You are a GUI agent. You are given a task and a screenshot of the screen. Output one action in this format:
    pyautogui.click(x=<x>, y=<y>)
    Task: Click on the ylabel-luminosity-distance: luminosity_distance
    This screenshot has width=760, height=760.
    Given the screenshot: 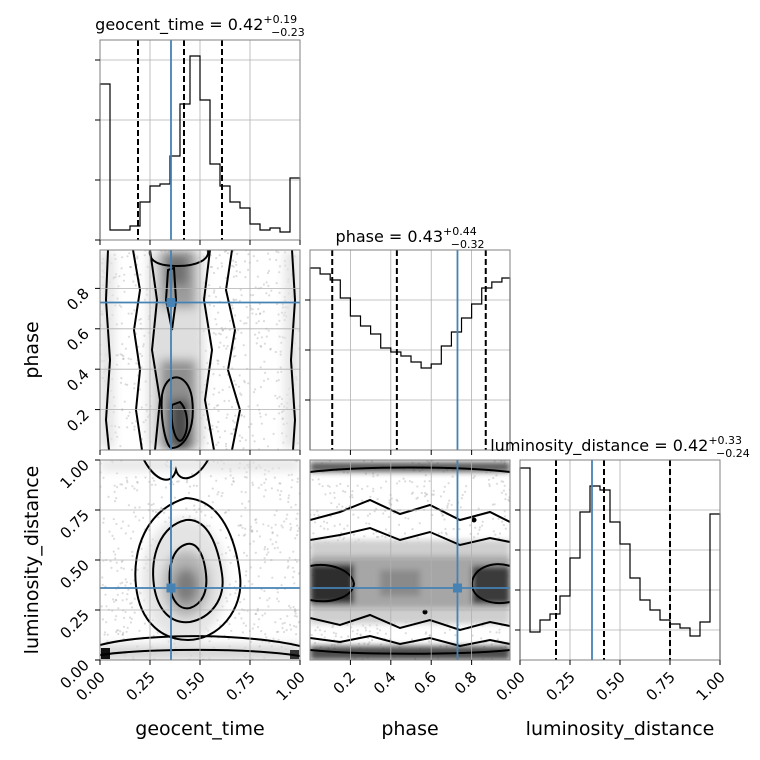 What is the action you would take?
    pyautogui.click(x=32, y=560)
    